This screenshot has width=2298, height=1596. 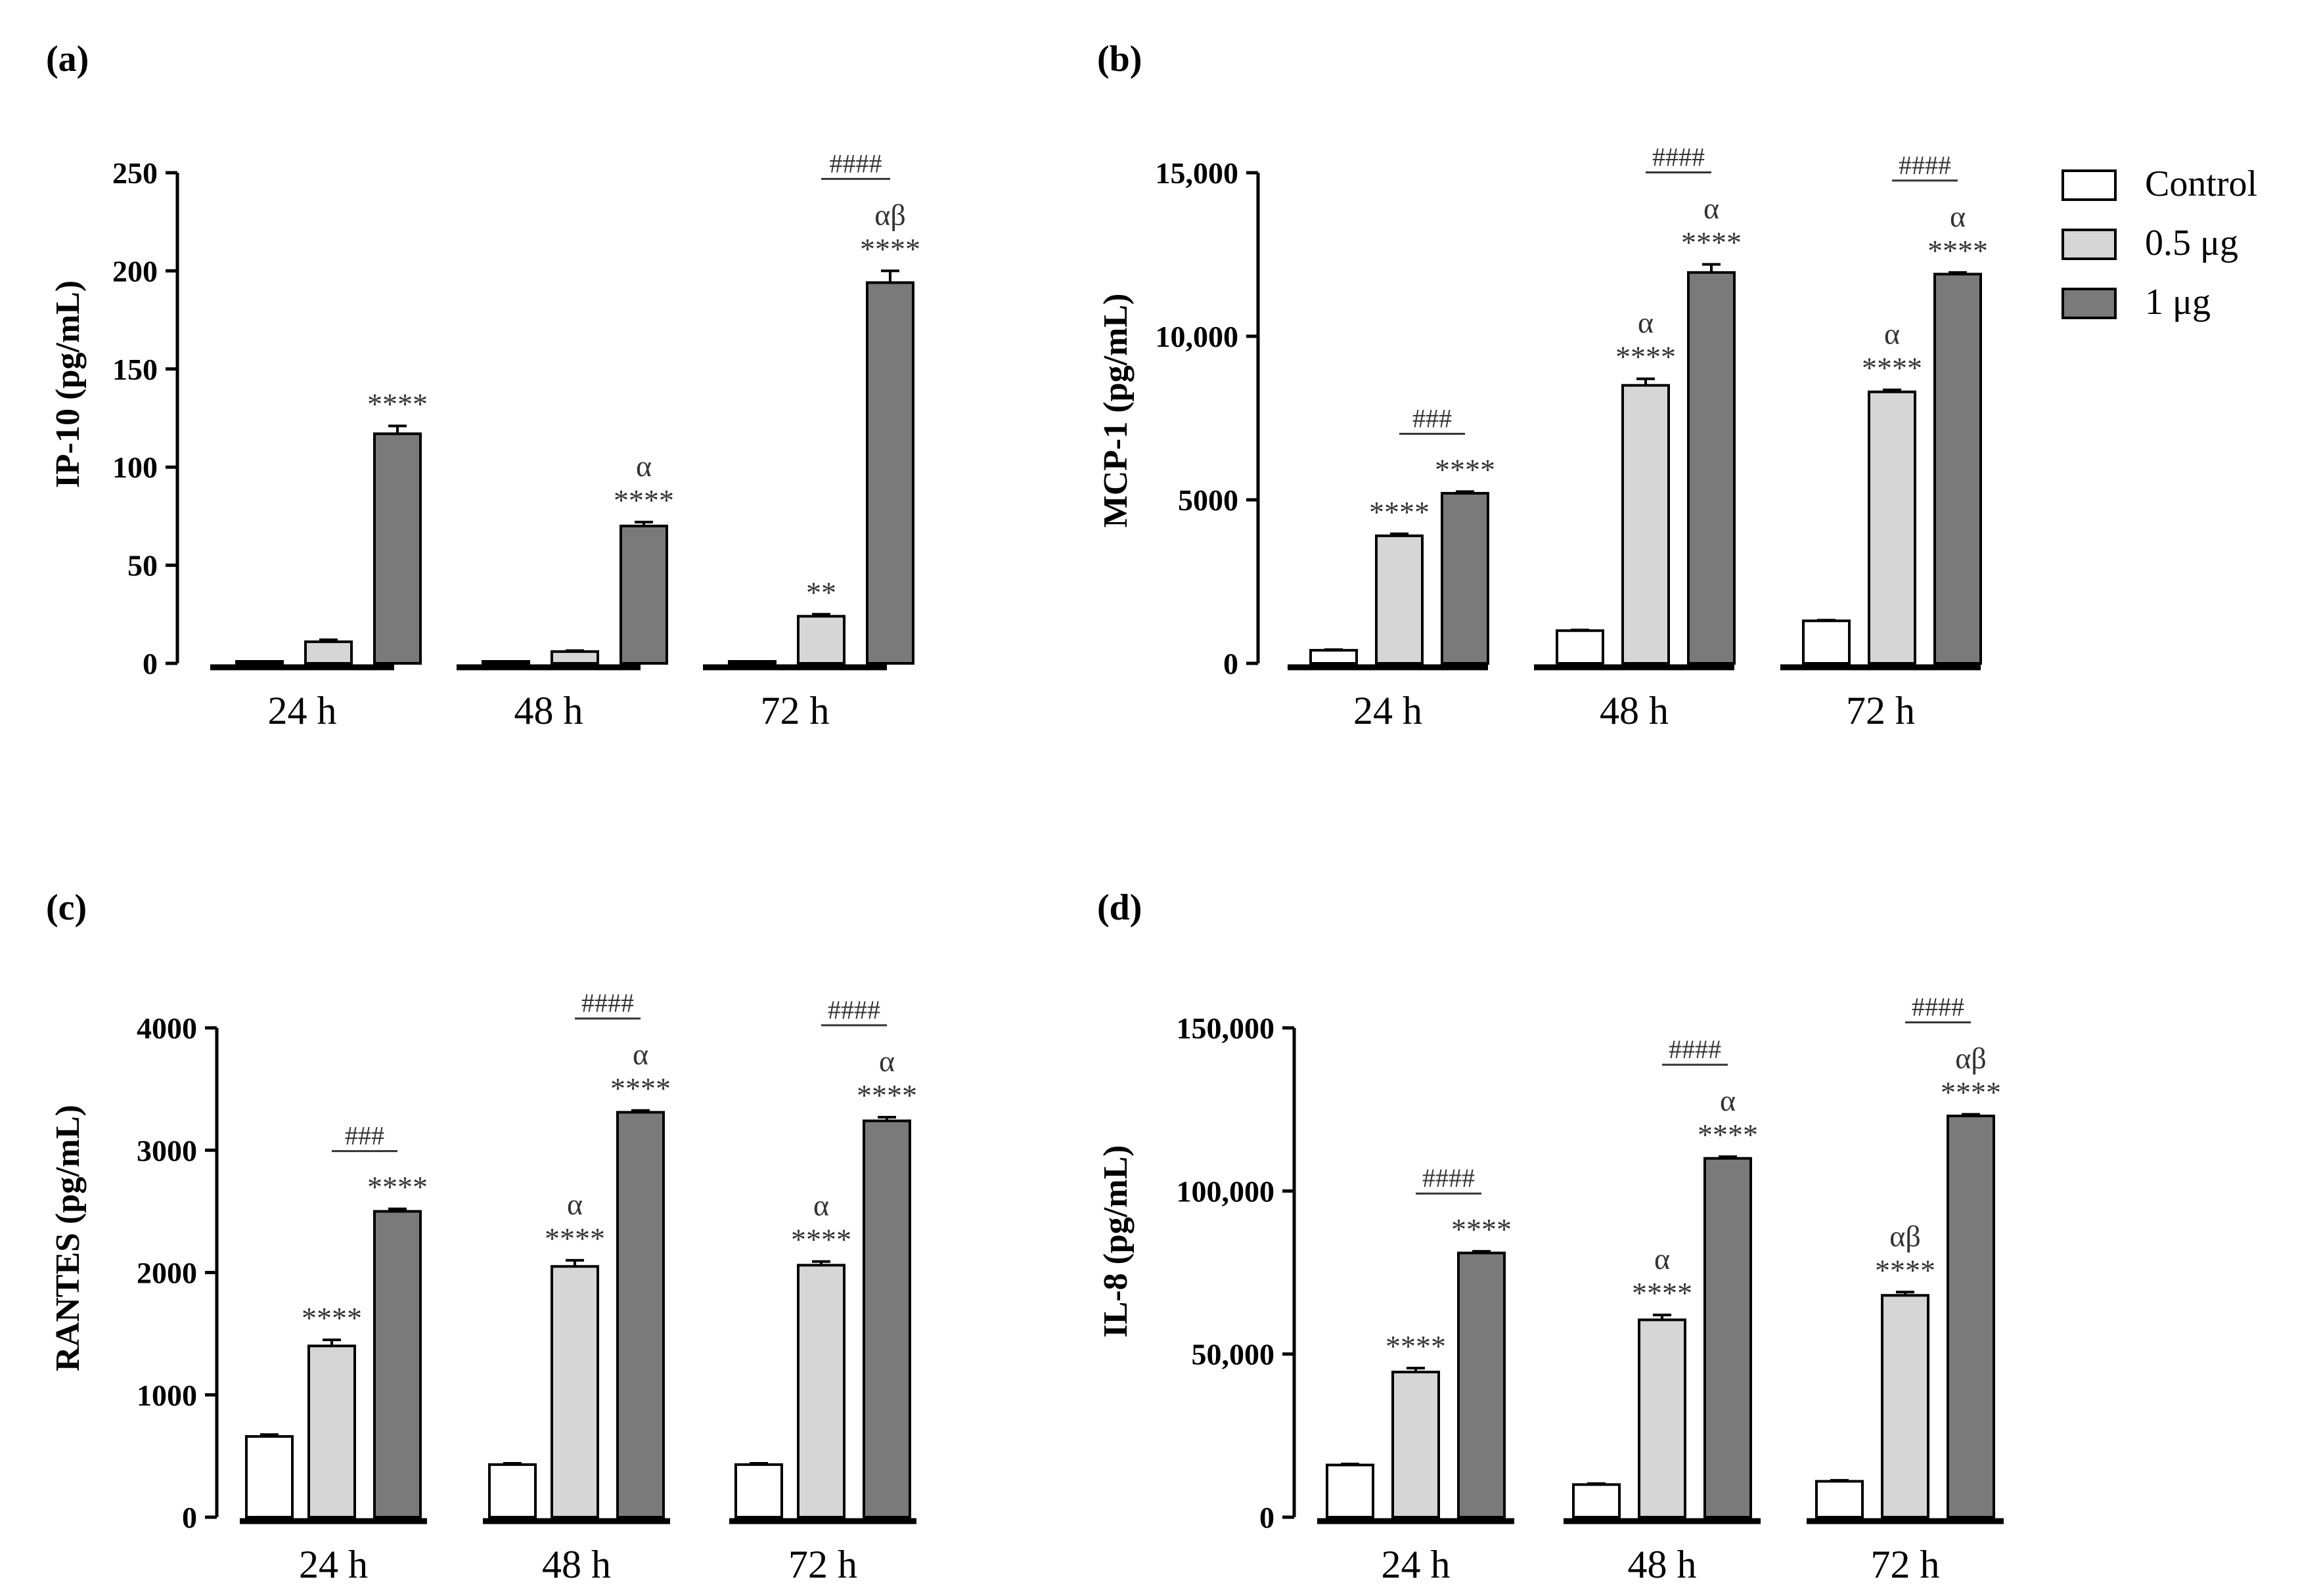 I want to click on y-axis-label: MCP-1 (pg/mL), so click(x=1116, y=411).